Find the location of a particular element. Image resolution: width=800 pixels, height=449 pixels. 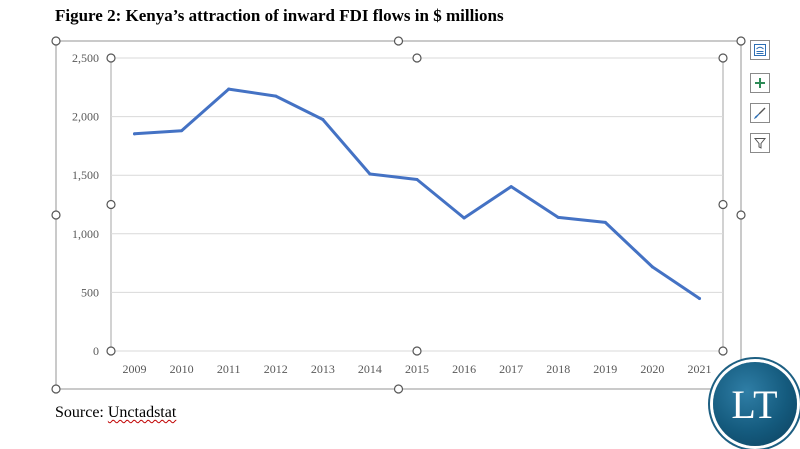

x-tick-label: 2018 is located at coordinates (558, 369).